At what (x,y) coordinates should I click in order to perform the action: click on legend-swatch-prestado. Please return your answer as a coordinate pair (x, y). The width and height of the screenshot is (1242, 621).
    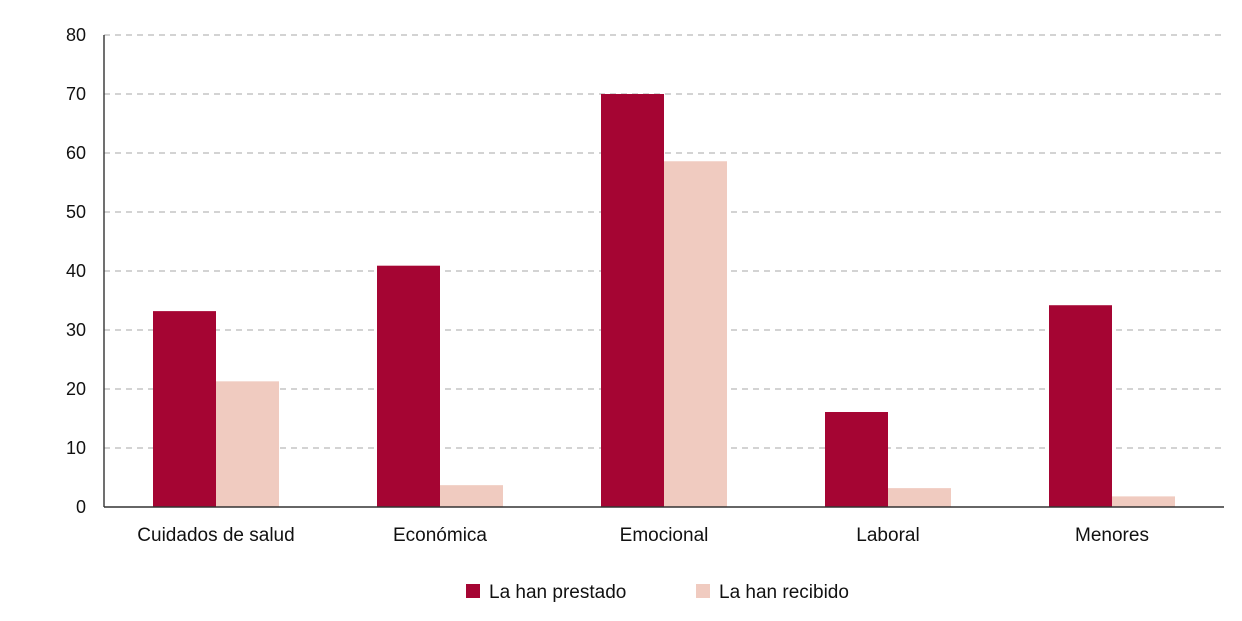
    Looking at the image, I should click on (473, 591).